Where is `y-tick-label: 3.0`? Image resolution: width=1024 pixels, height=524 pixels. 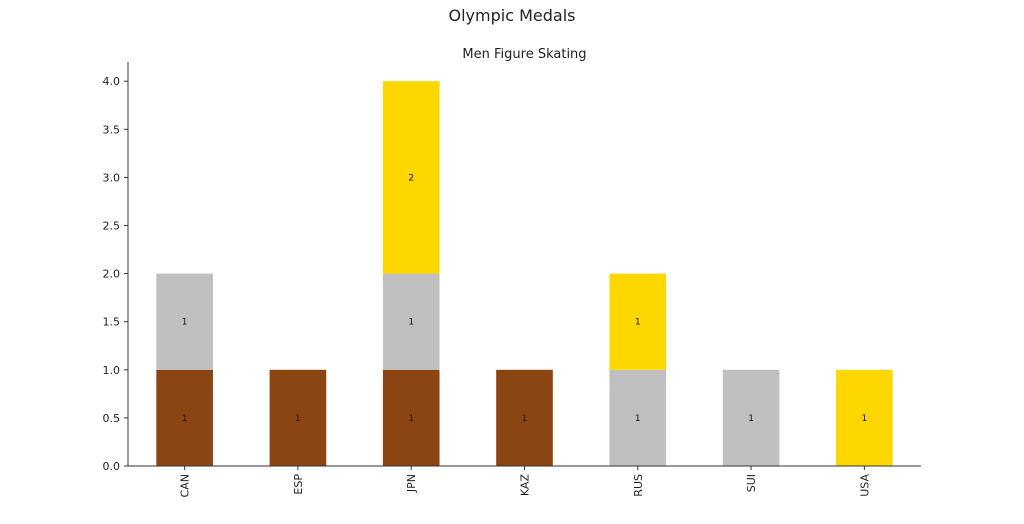
y-tick-label: 3.0 is located at coordinates (112, 177).